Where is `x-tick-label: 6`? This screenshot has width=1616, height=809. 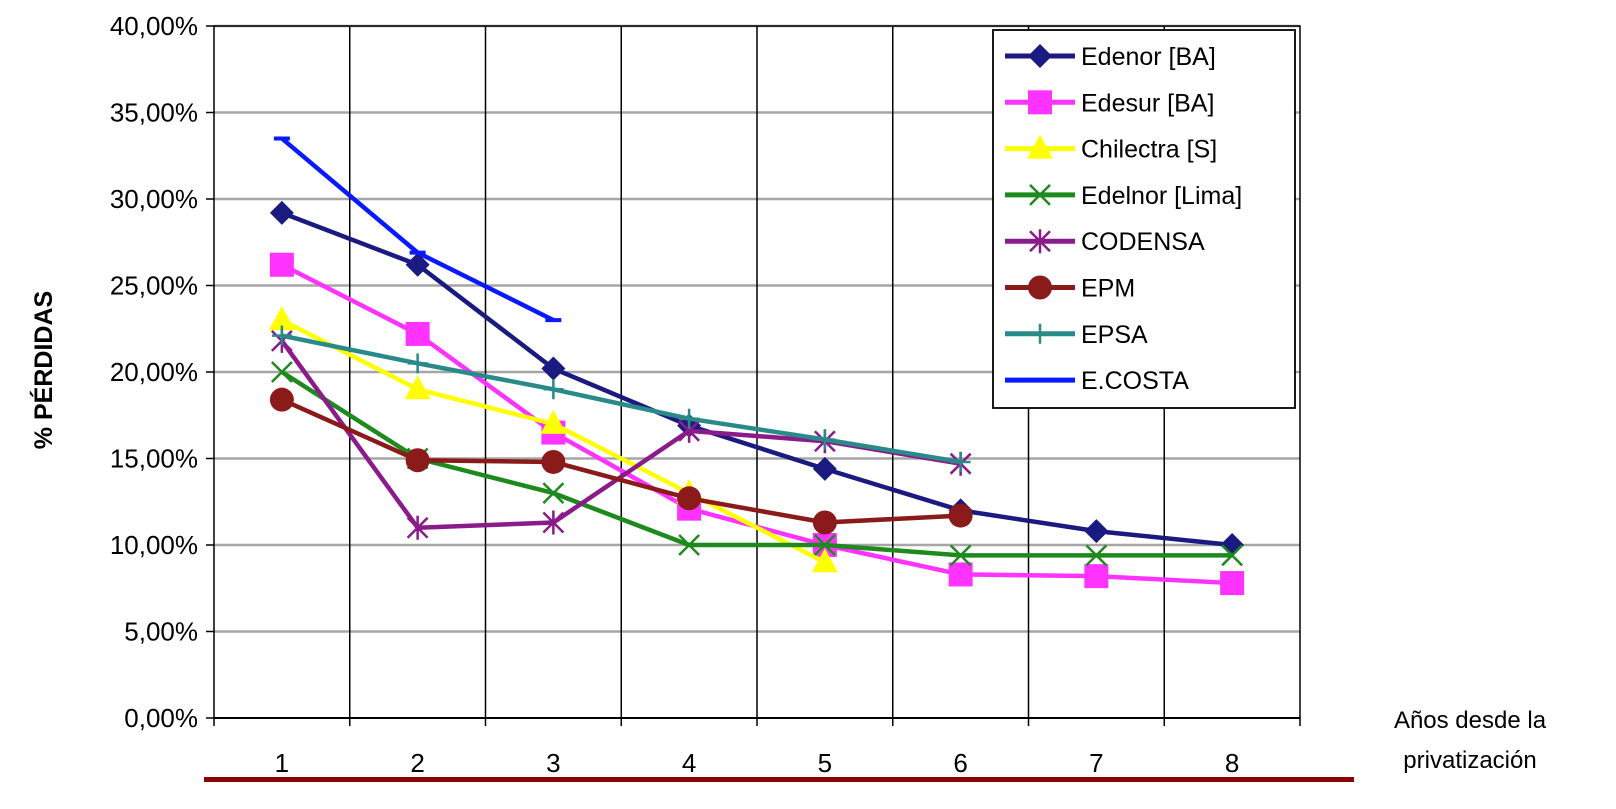 x-tick-label: 6 is located at coordinates (960, 763).